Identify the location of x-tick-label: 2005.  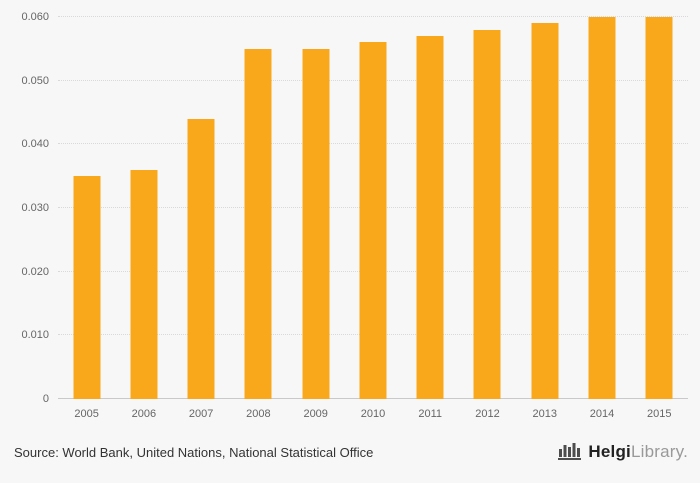
(86, 414).